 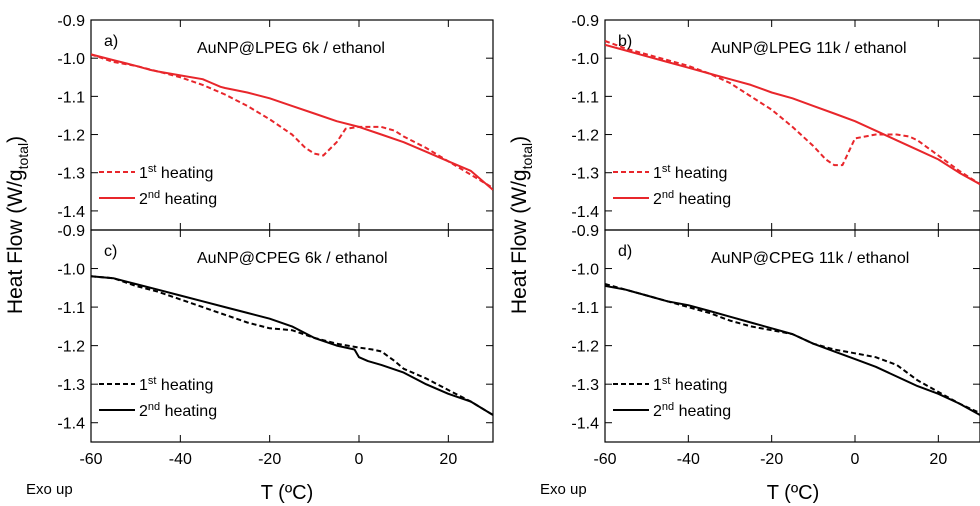 I want to click on left-xlabel: T (ºC), so click(x=287, y=493).